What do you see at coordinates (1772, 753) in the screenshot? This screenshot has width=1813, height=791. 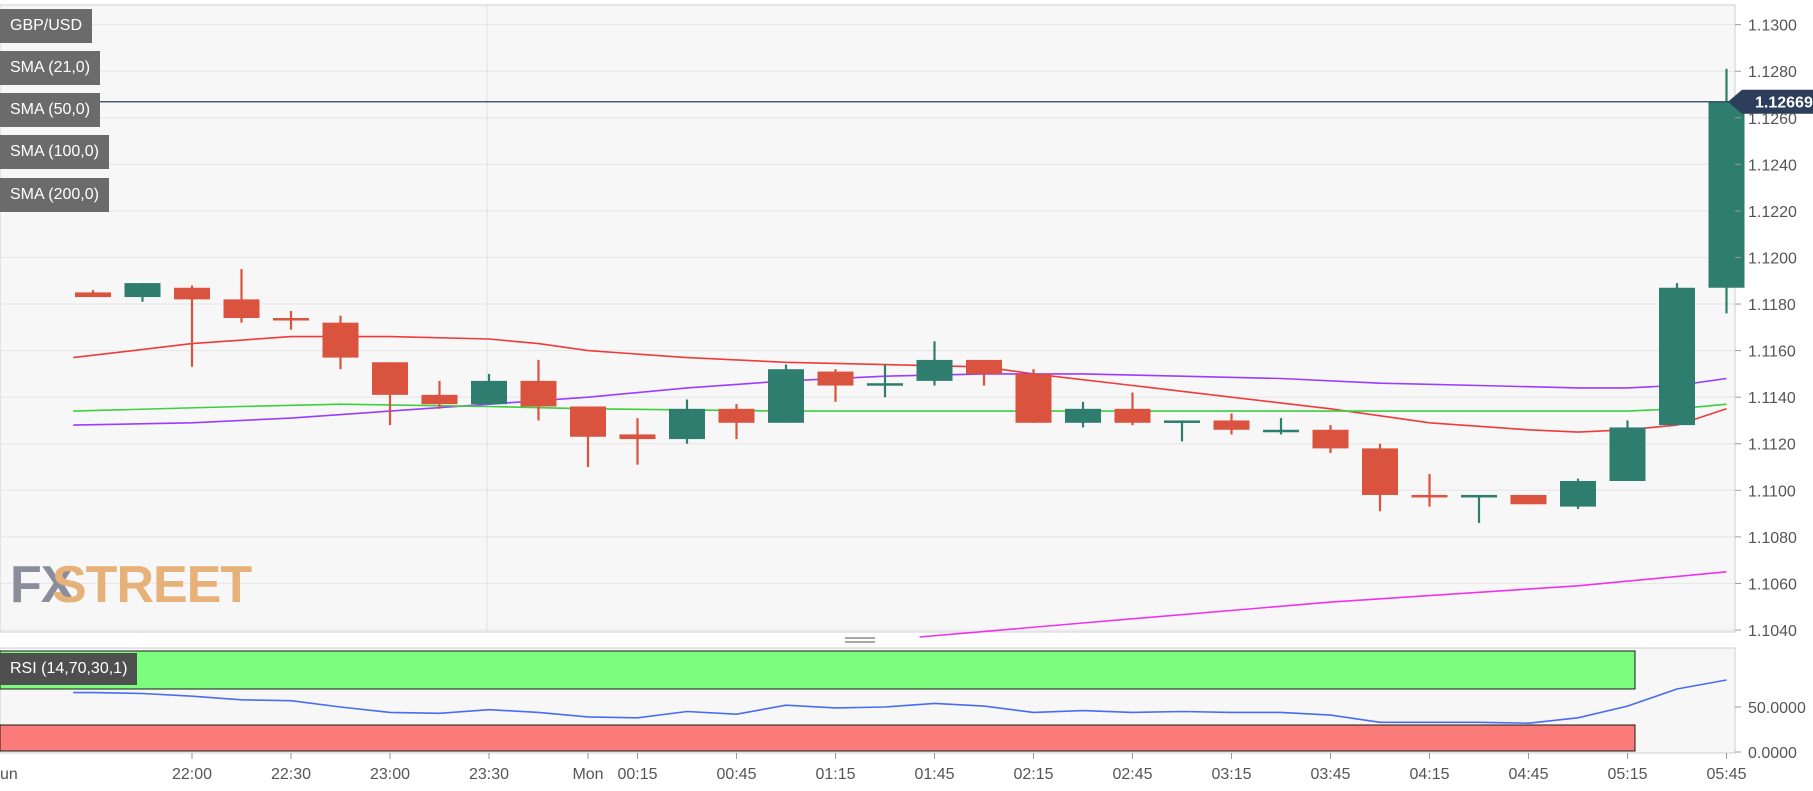 I see `rsi-tick-label: 0.0000` at bounding box center [1772, 753].